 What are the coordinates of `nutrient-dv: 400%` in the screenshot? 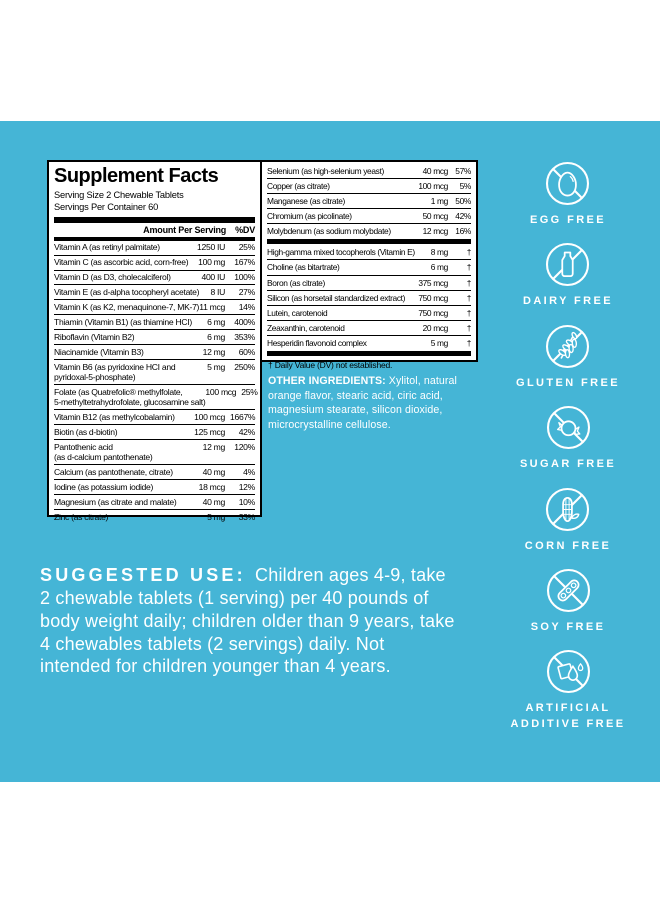 It's located at (244, 321).